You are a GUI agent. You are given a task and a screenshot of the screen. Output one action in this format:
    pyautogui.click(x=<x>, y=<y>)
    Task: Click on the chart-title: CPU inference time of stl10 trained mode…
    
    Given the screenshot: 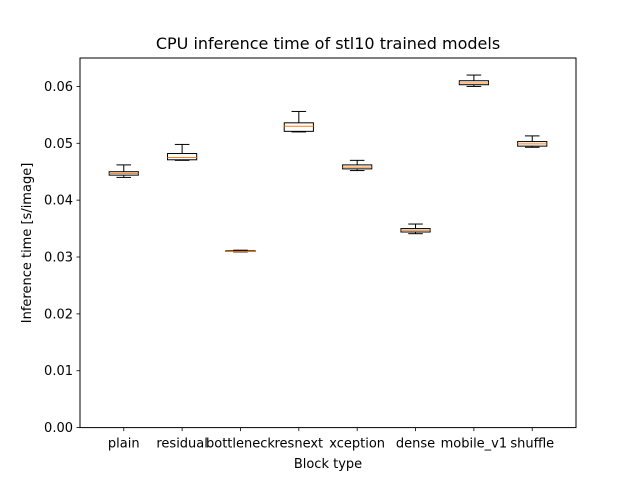 What is the action you would take?
    pyautogui.click(x=328, y=43)
    